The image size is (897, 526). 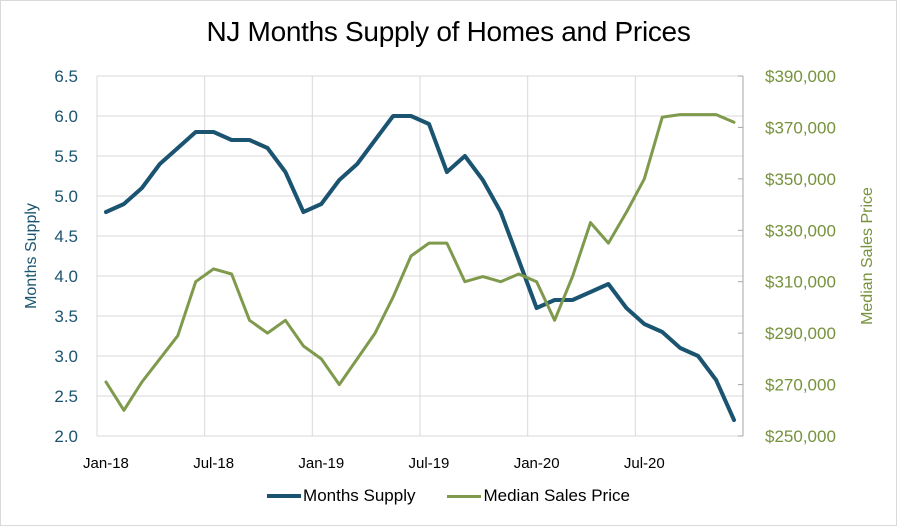 I want to click on x-tick-label: Jan-19, so click(x=321, y=463).